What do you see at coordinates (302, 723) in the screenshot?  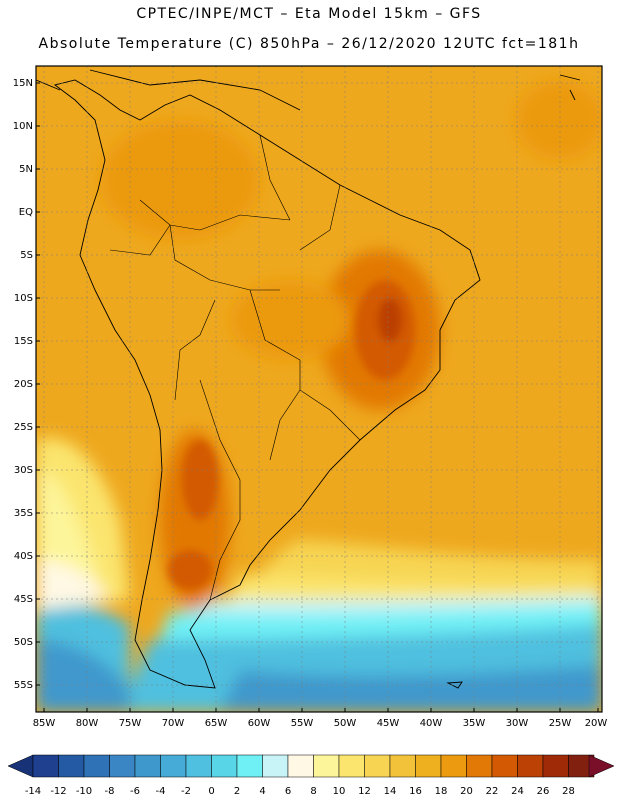 I see `lon-label: 55W` at bounding box center [302, 723].